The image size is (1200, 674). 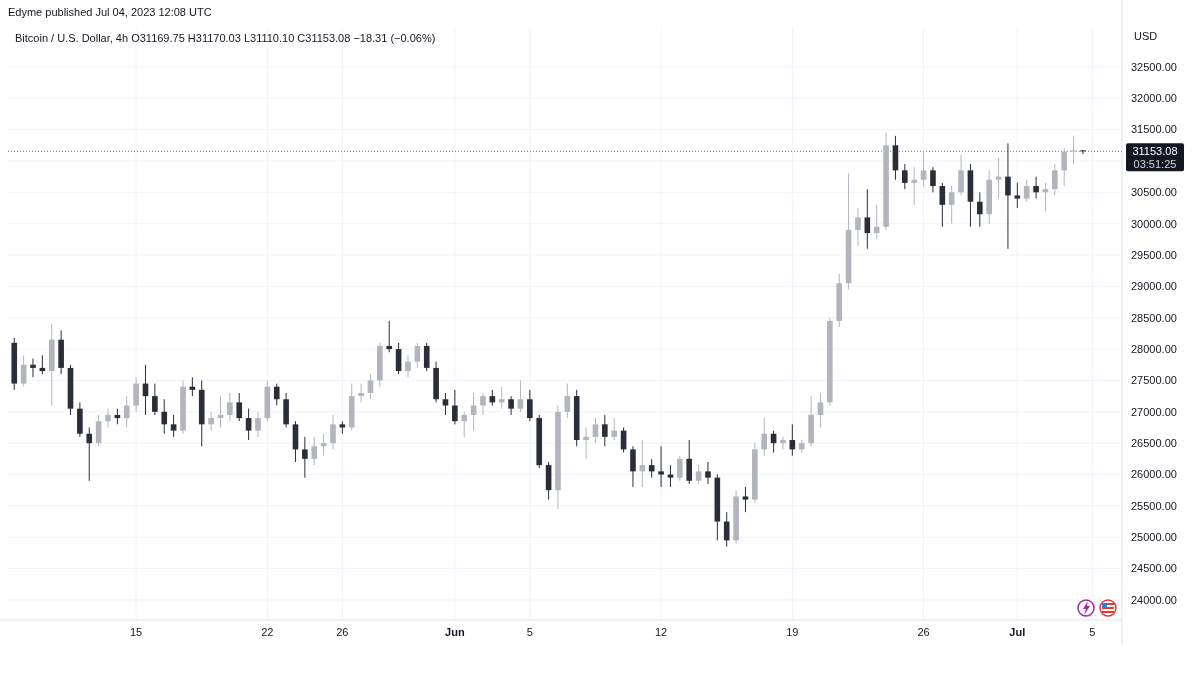 What do you see at coordinates (1146, 36) in the screenshot?
I see `y-axis-title: USD` at bounding box center [1146, 36].